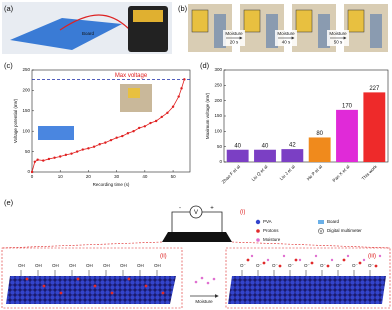 The image size is (392, 310). What do you see at coordinates (56, 133) in the screenshot?
I see `inset-photo` at bounding box center [56, 133].